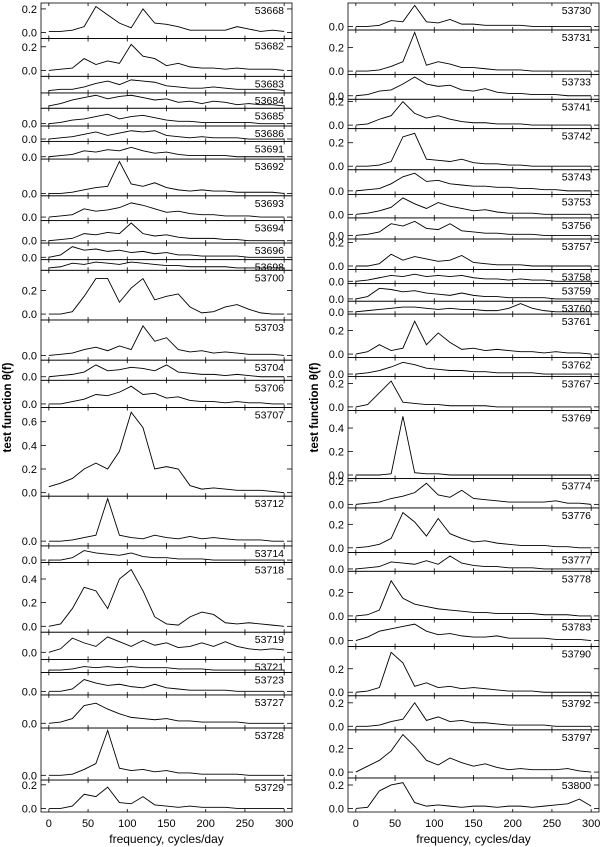 This screenshot has width=601, height=847. What do you see at coordinates (269, 101) in the screenshot?
I see `panel-label: 53684` at bounding box center [269, 101].